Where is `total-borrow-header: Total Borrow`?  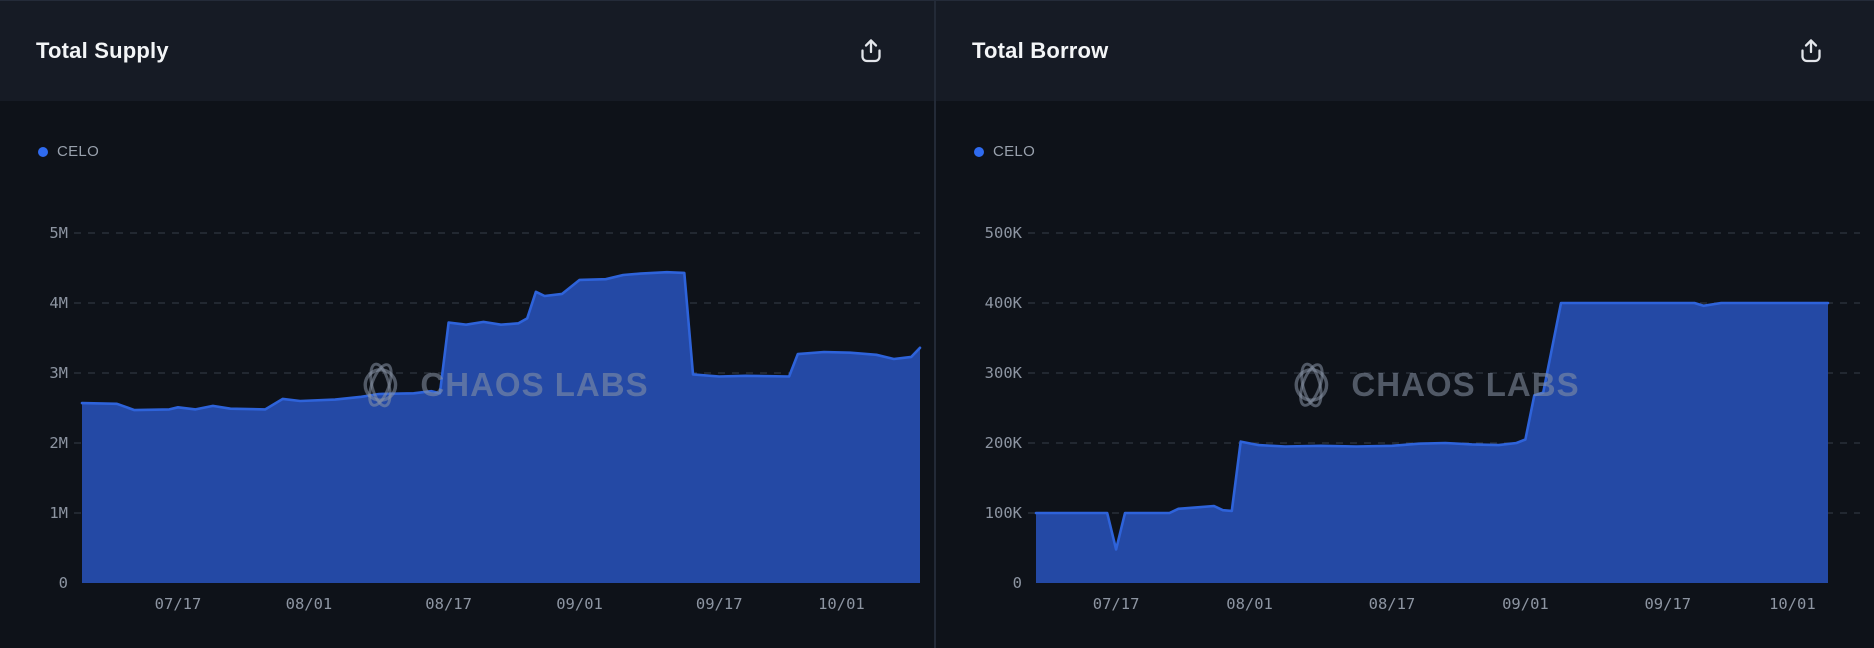 total-borrow-header: Total Borrow is located at coordinates (1405, 51).